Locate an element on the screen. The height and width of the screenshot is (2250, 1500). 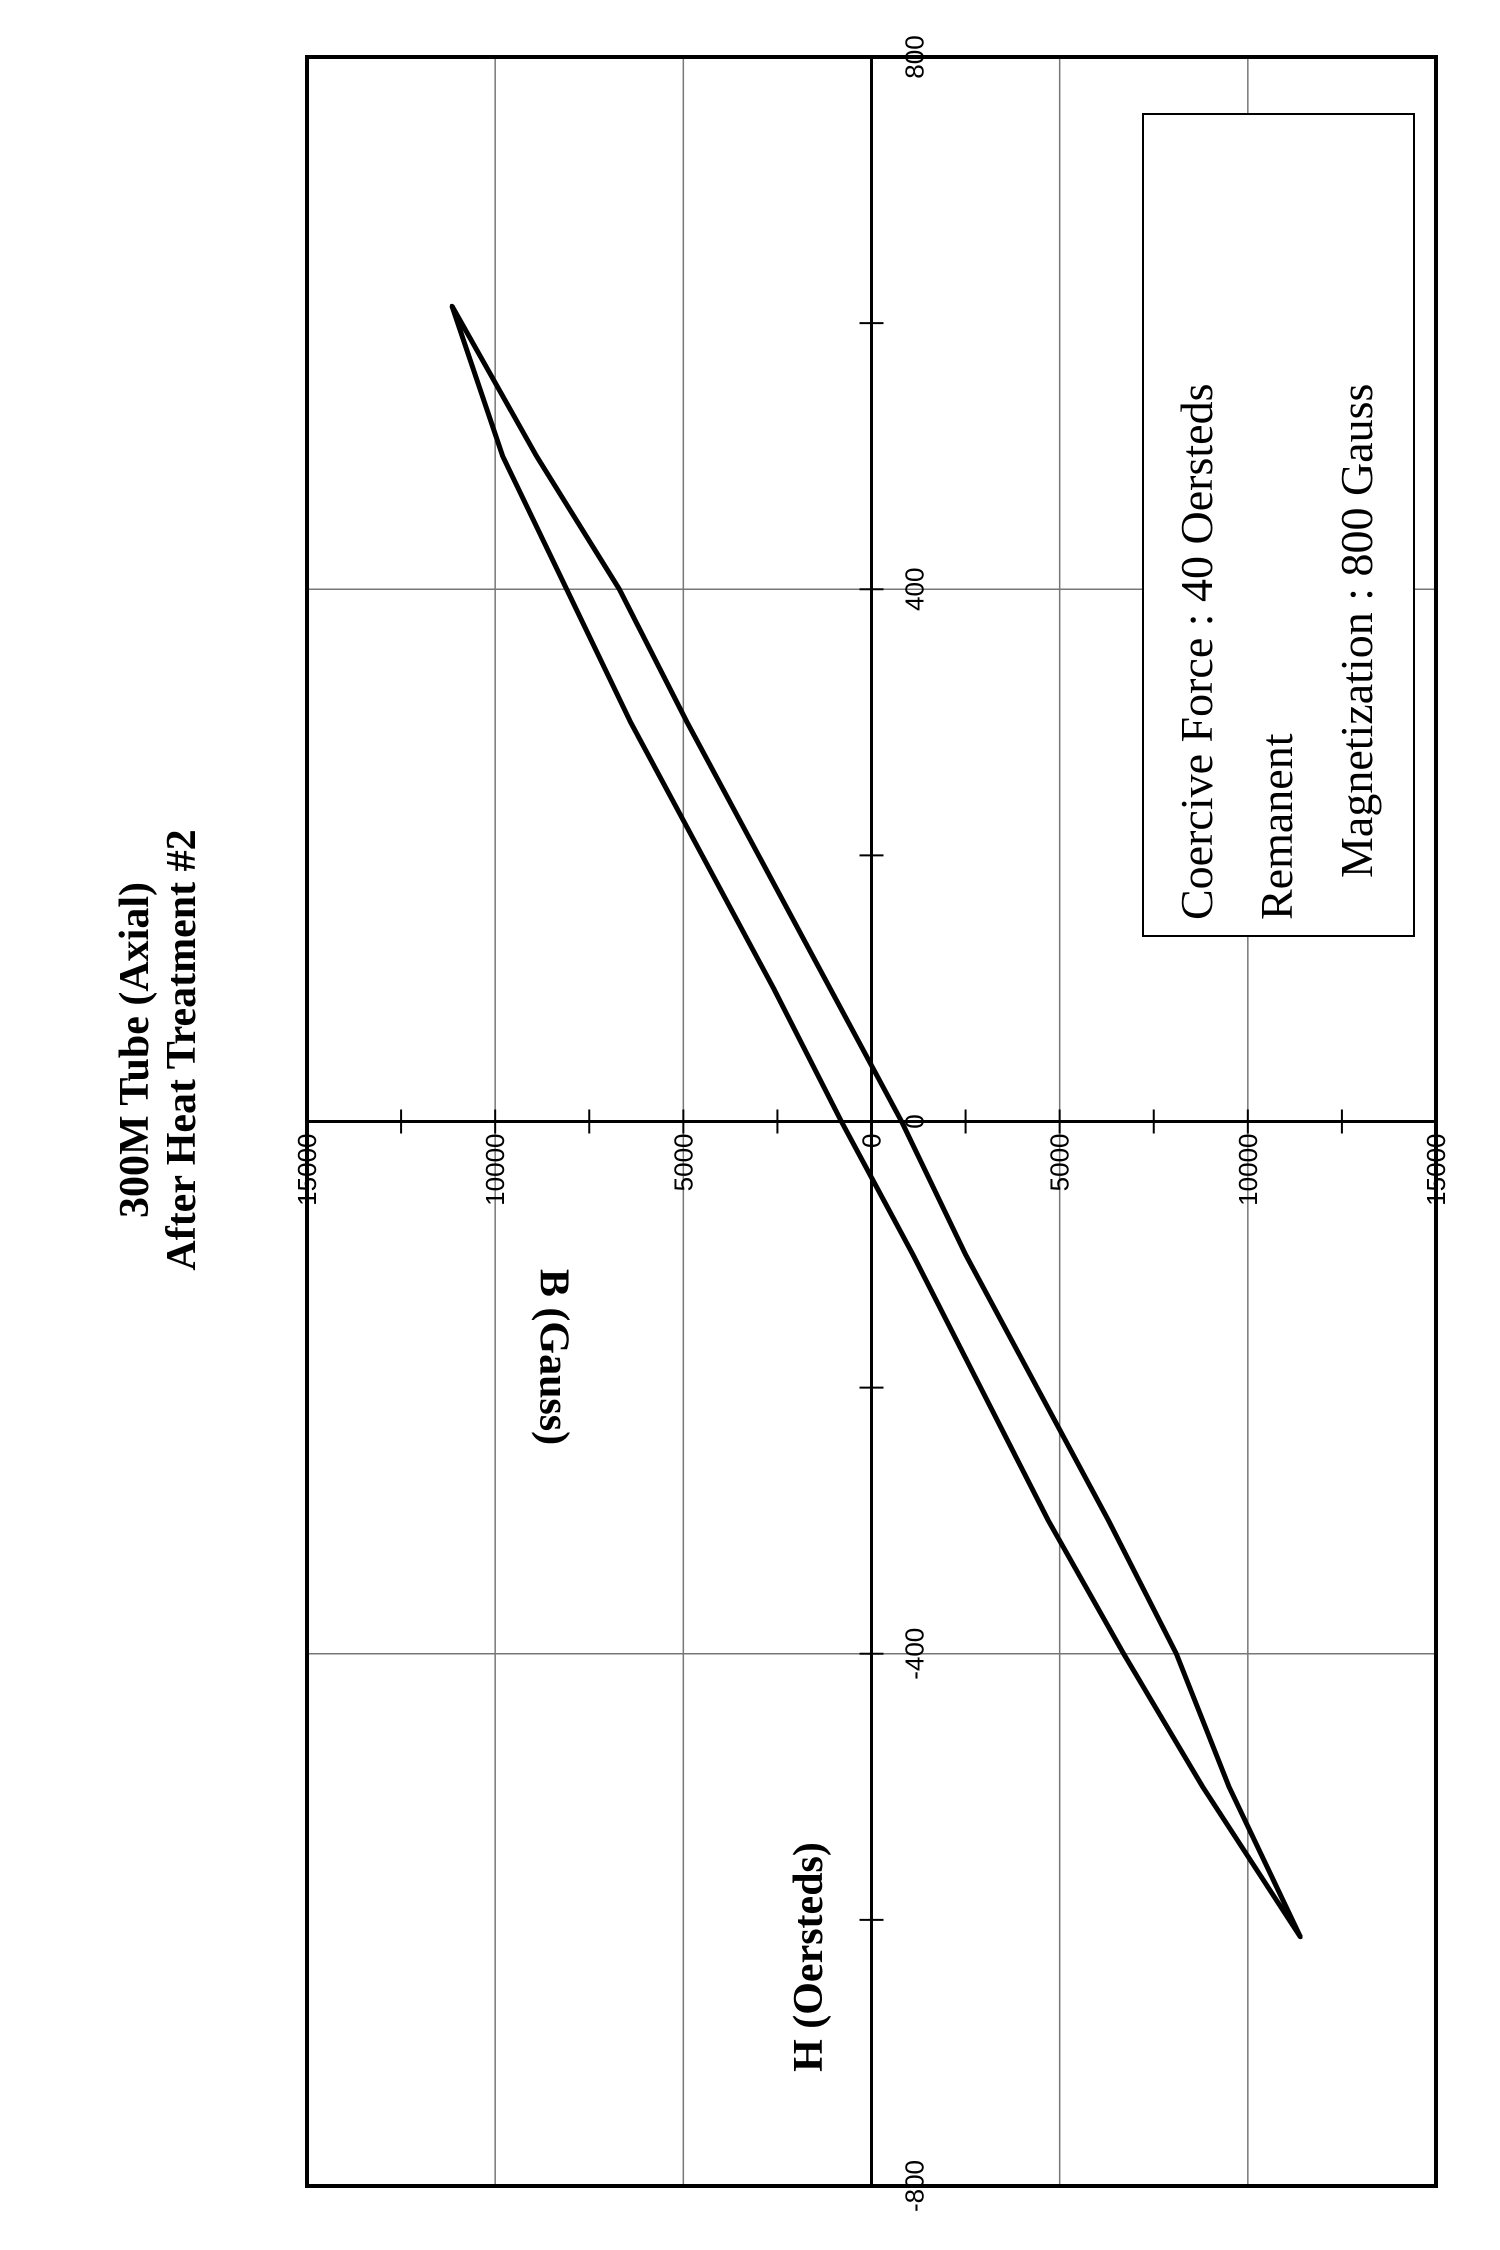
chart-title-line-2: After Heat Treatment #2 is located at coordinates (182, 1049).